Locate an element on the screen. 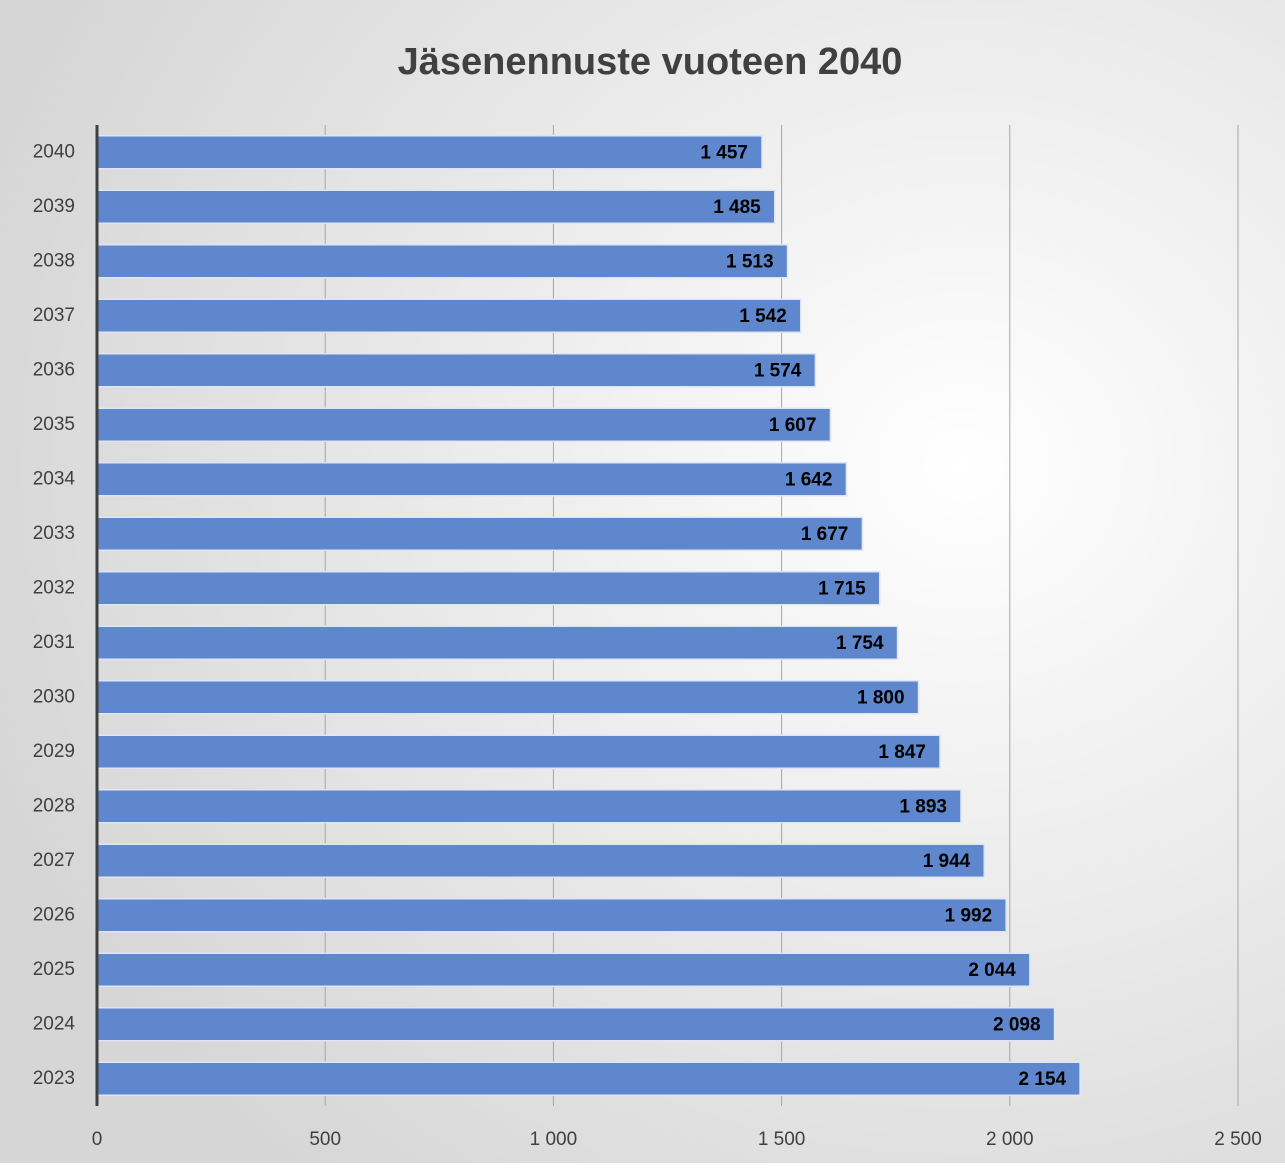 The height and width of the screenshot is (1168, 1285). y-tick-label: 2030 is located at coordinates (54, 696).